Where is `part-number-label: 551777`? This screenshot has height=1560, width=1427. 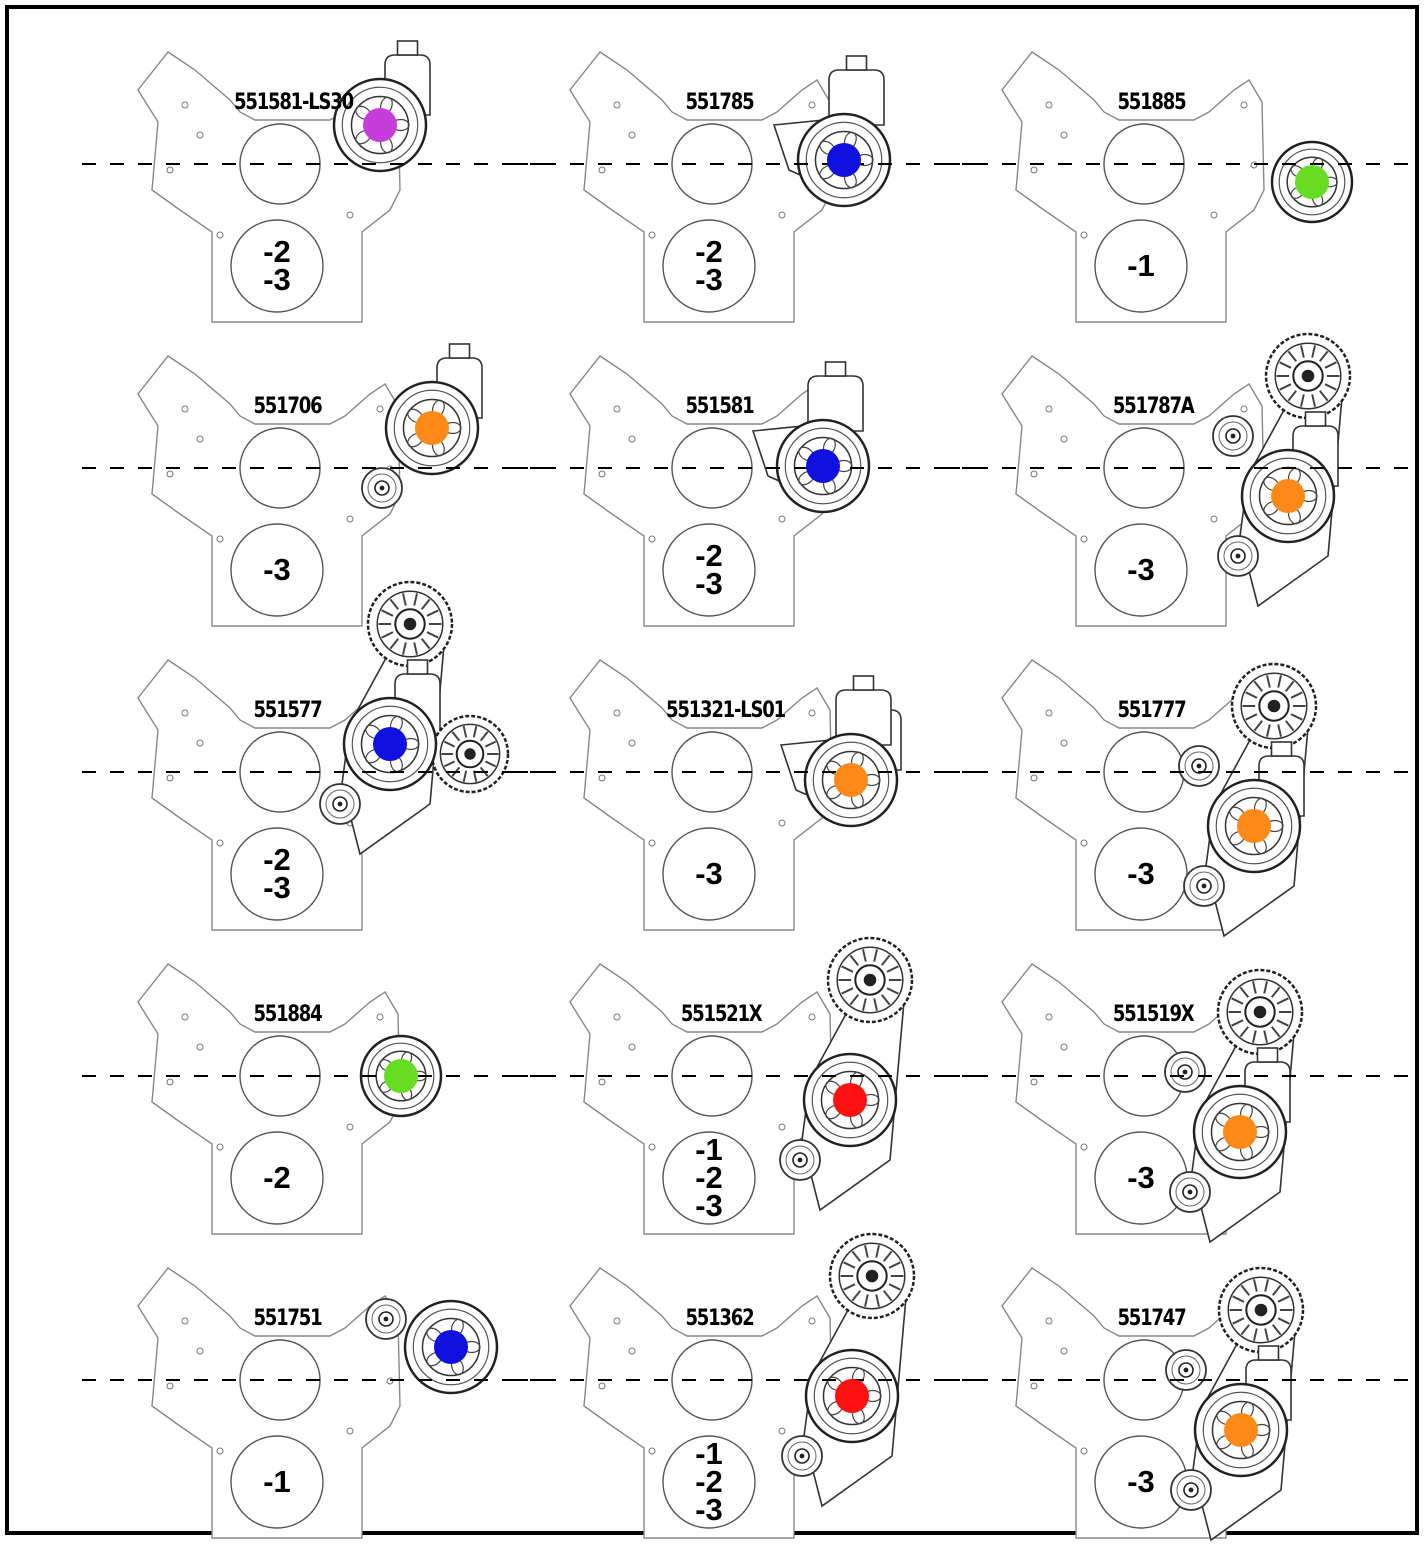 part-number-label: 551777 is located at coordinates (1151, 710).